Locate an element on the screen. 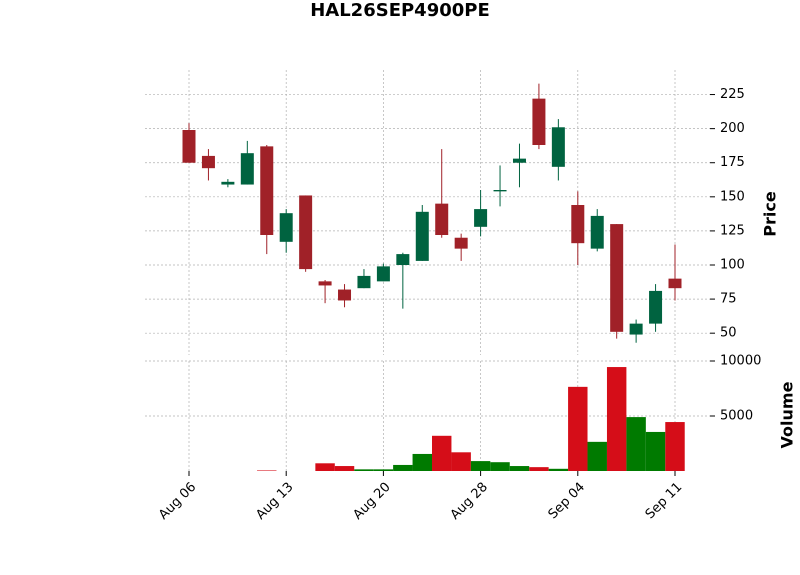  x-tick-label: Sep 11 is located at coordinates (664, 501).